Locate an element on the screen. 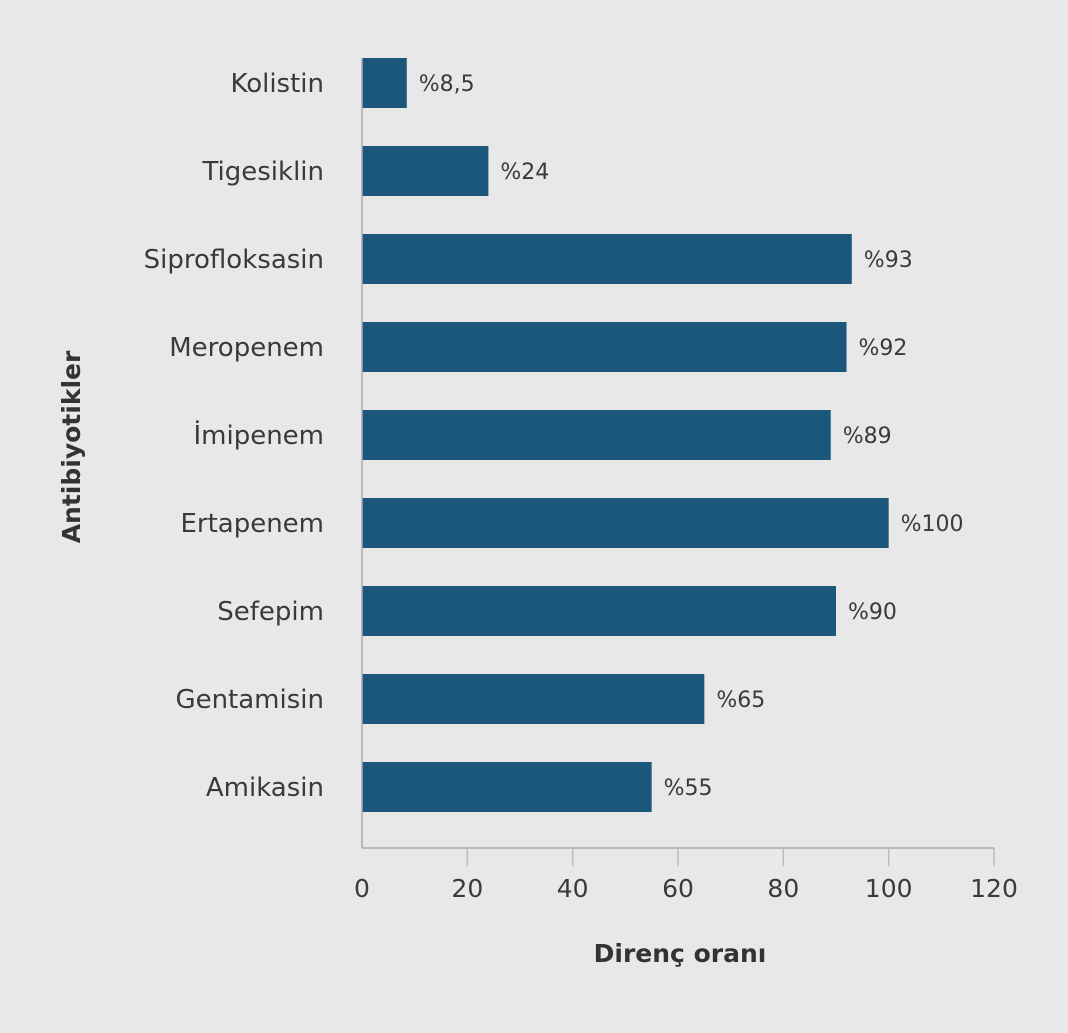  category-label: Siprofloksasin is located at coordinates (234, 260).